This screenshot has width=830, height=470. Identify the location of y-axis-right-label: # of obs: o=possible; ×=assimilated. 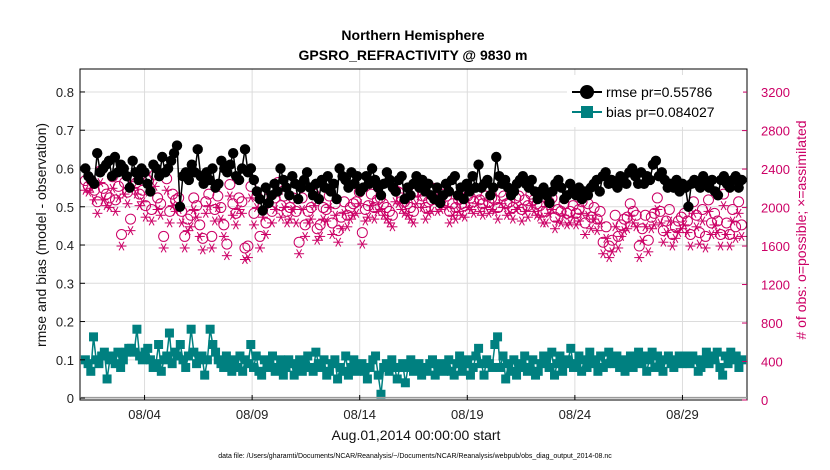
(801, 229).